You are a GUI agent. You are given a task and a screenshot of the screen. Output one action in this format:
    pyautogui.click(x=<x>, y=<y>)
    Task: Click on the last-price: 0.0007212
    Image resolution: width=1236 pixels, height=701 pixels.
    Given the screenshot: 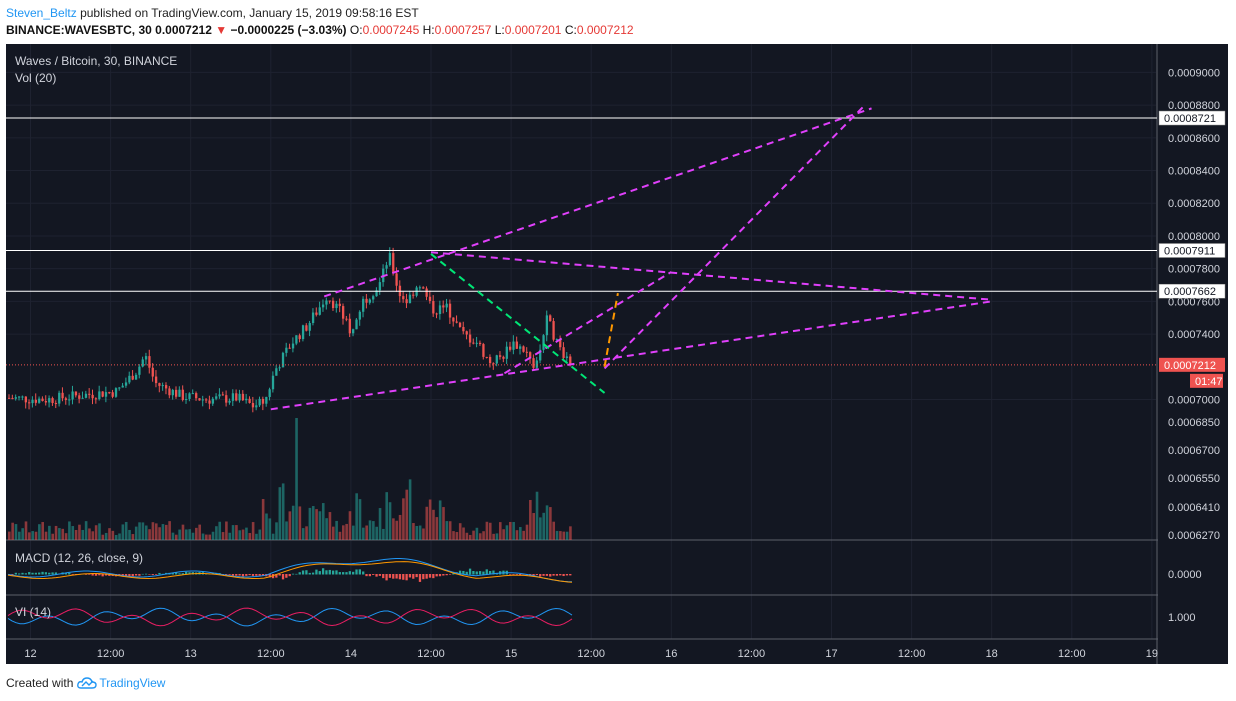 What is the action you would take?
    pyautogui.click(x=183, y=30)
    